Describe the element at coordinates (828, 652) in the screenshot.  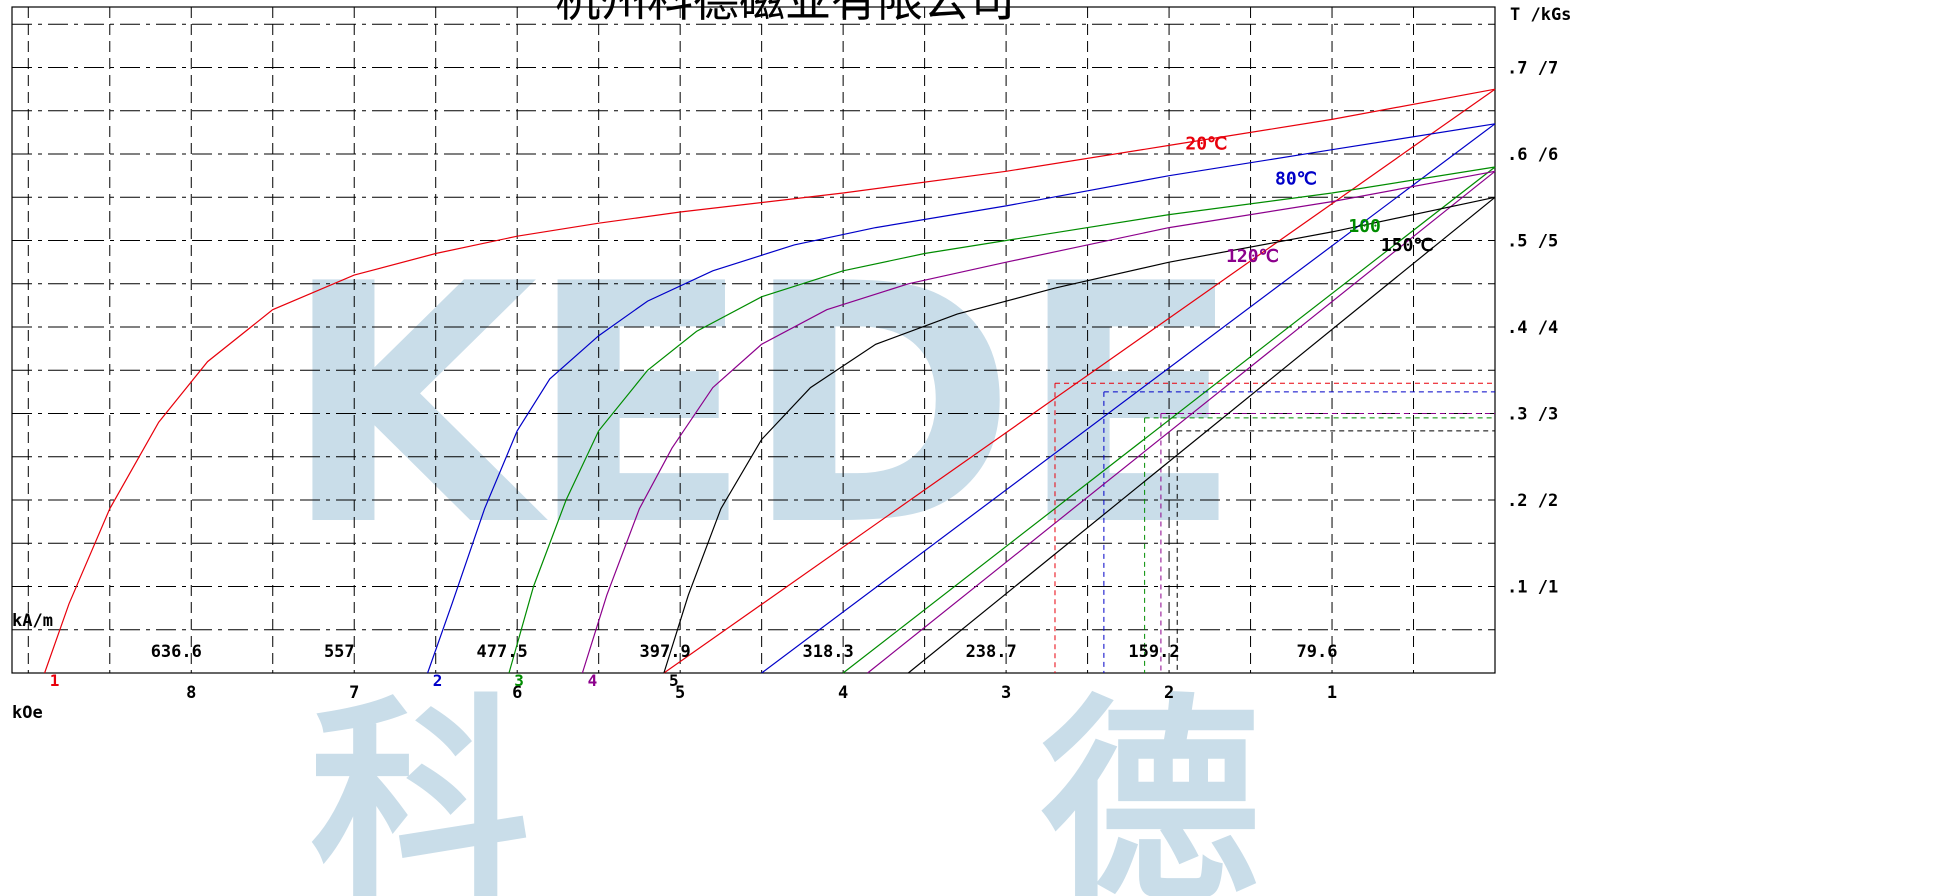
I see `x-tick-label-kam: 318.3` at that location.